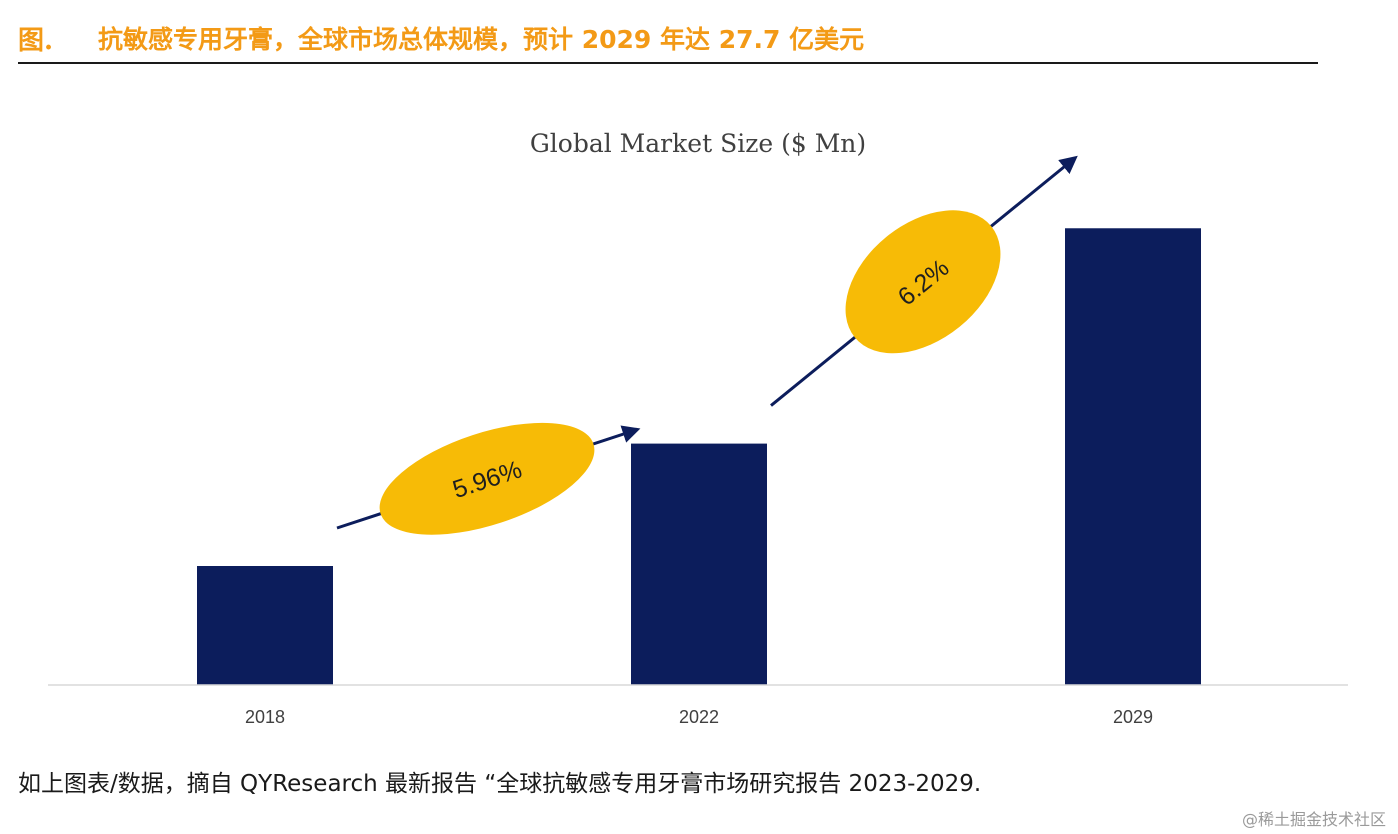  Describe the element at coordinates (265, 625) in the screenshot. I see `bar-2018` at that location.